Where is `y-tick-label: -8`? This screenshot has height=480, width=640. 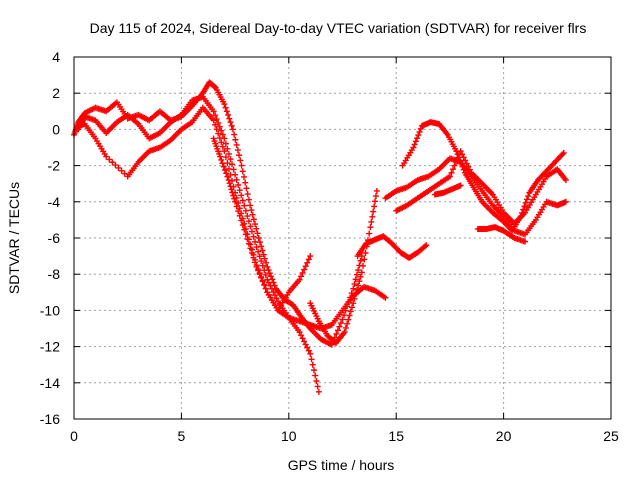
y-tick-label: -8 is located at coordinates (54, 274).